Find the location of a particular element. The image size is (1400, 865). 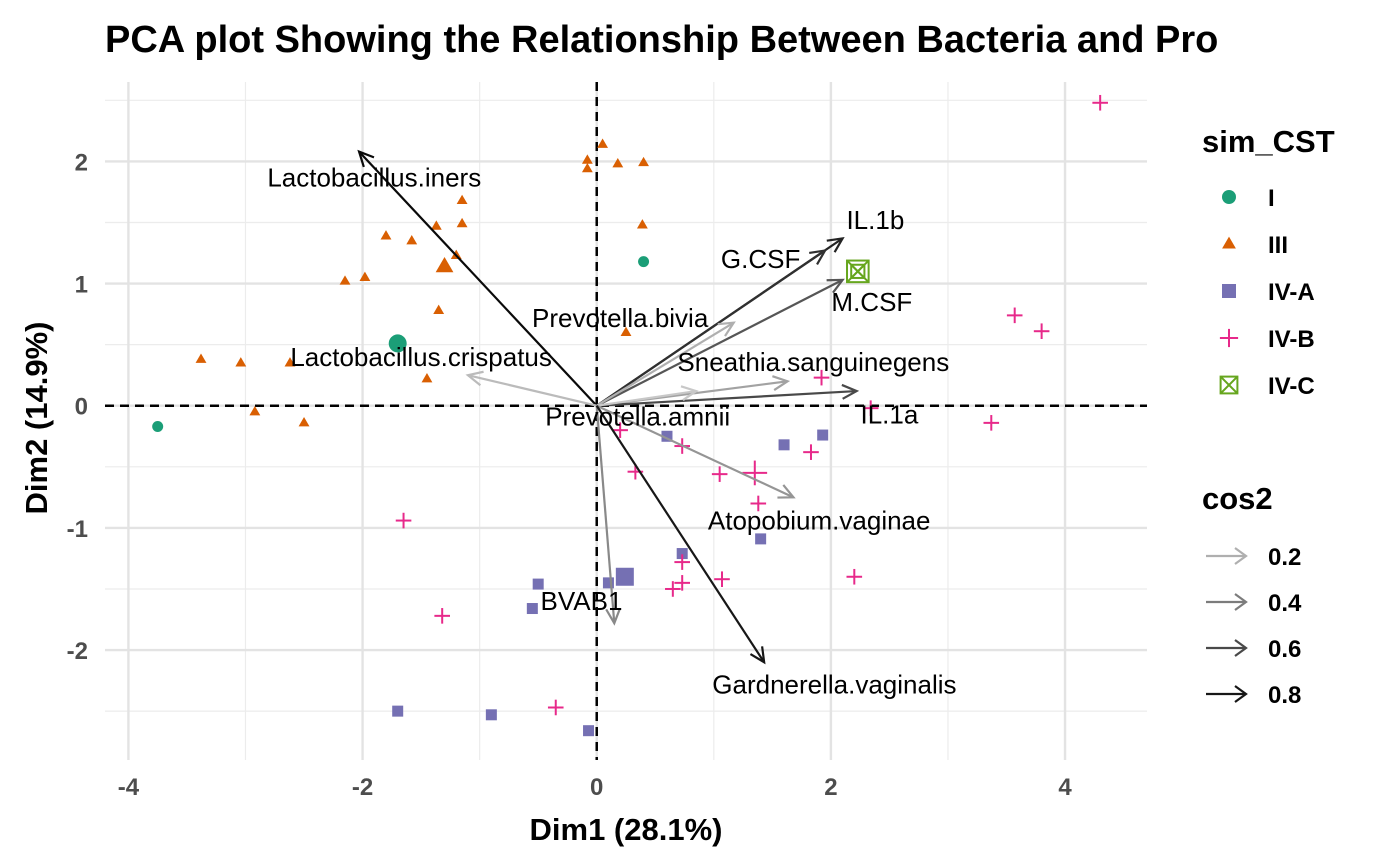

cos2-legend-item: 0.2 is located at coordinates (1253, 557).